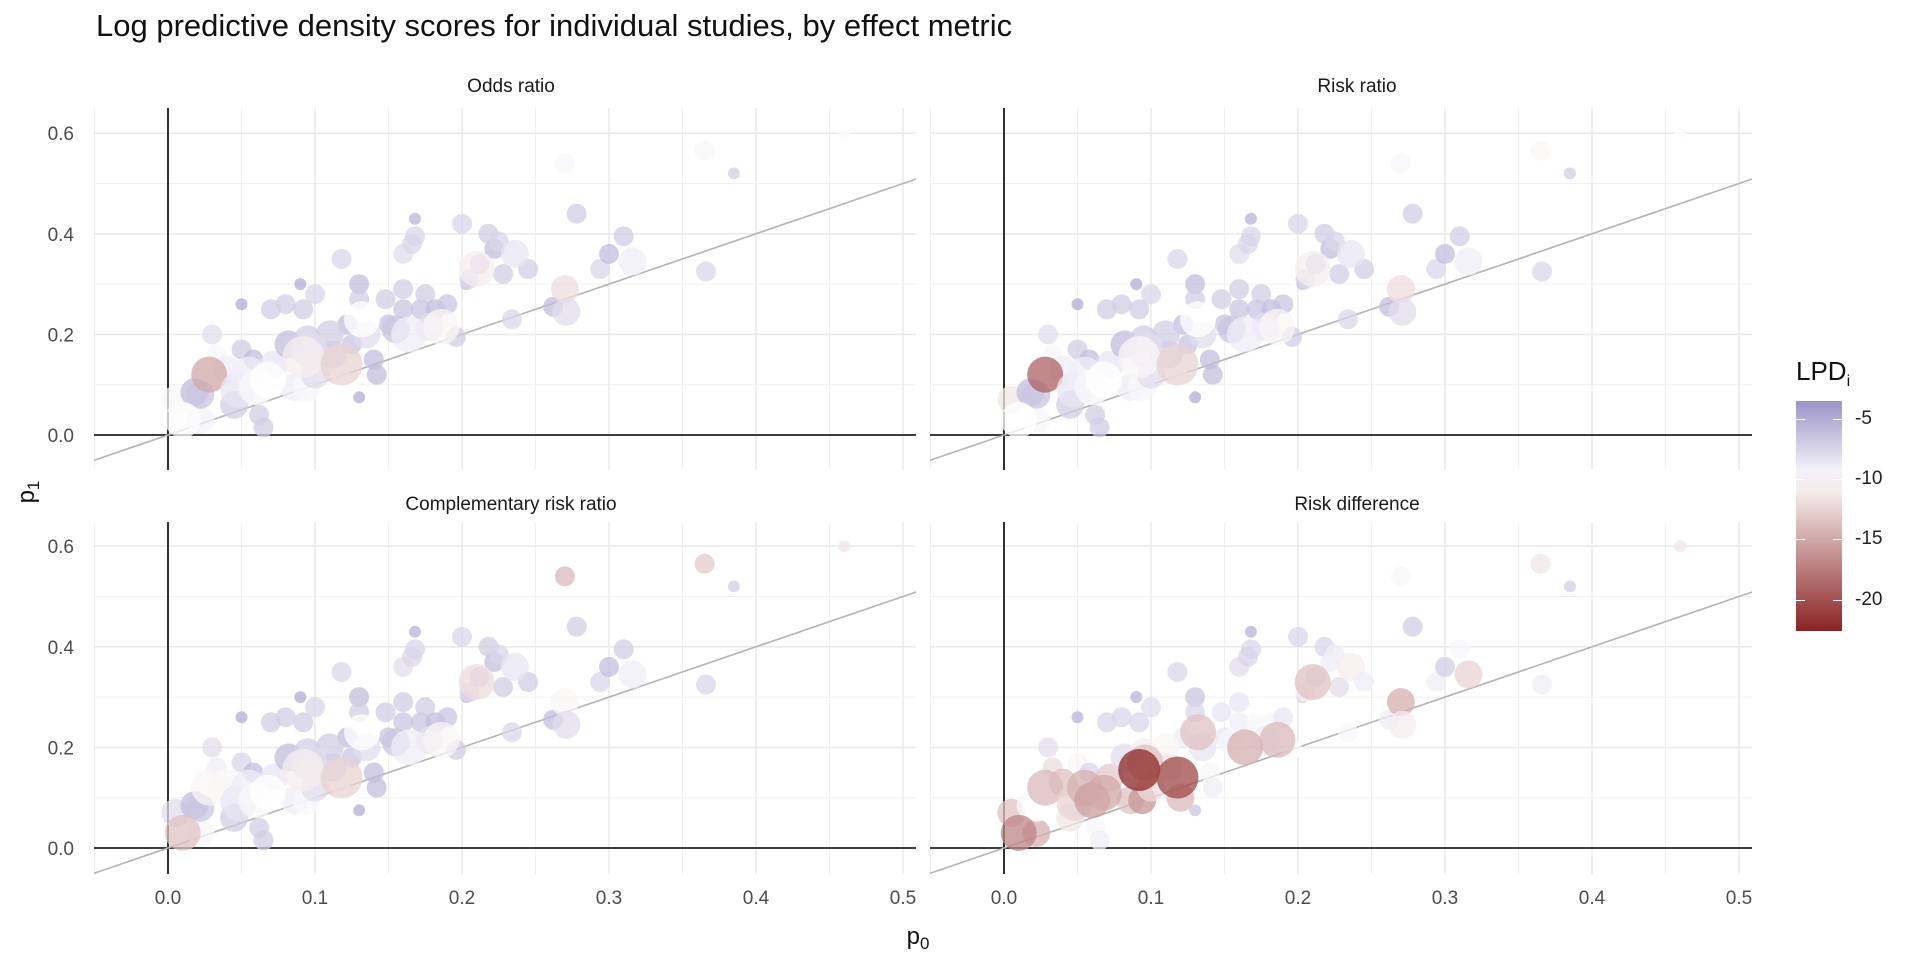  What do you see at coordinates (1823, 373) in the screenshot?
I see `legend-title: LPDi` at bounding box center [1823, 373].